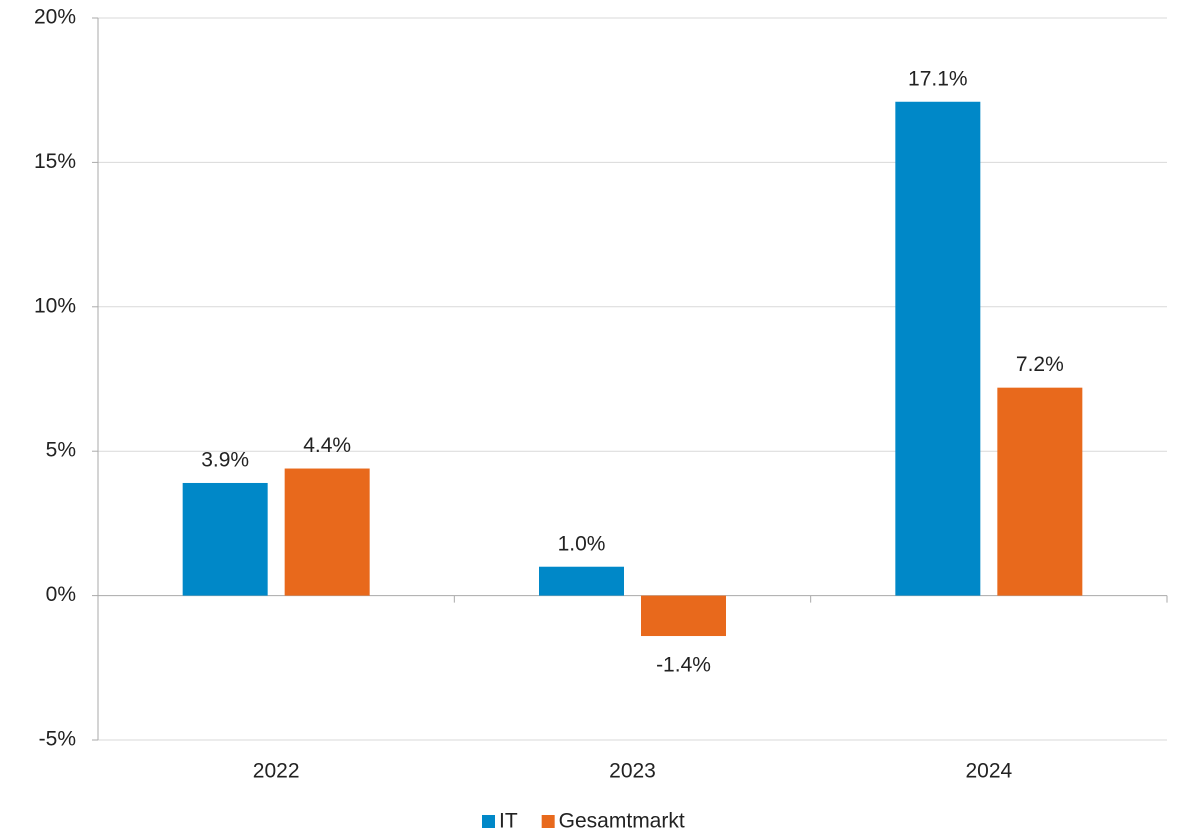 The image size is (1178, 836). What do you see at coordinates (57, 739) in the screenshot?
I see `y-tick-label: -5%` at bounding box center [57, 739].